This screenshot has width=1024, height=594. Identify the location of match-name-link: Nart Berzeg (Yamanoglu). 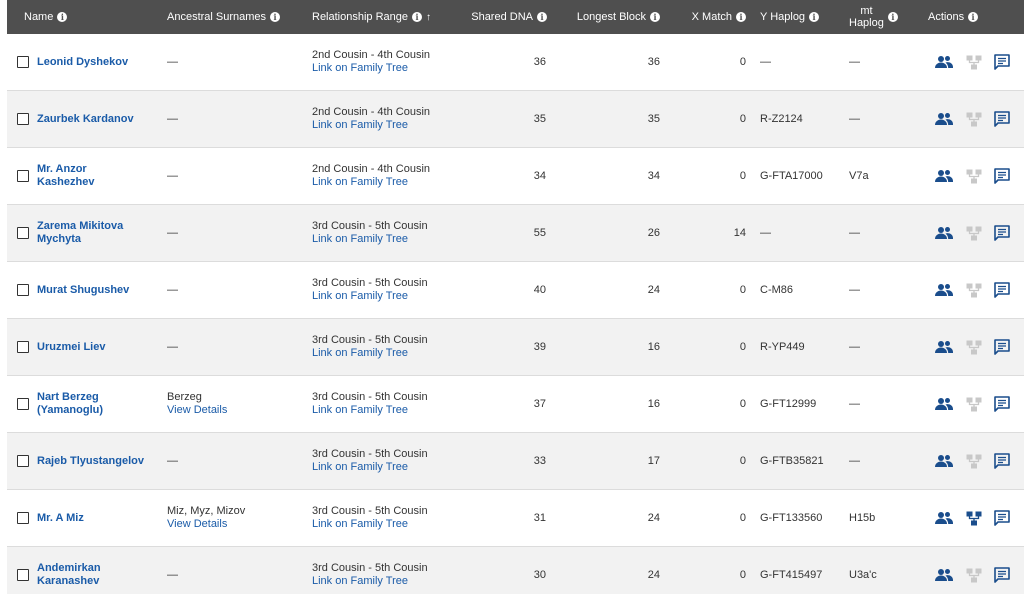
(70, 403).